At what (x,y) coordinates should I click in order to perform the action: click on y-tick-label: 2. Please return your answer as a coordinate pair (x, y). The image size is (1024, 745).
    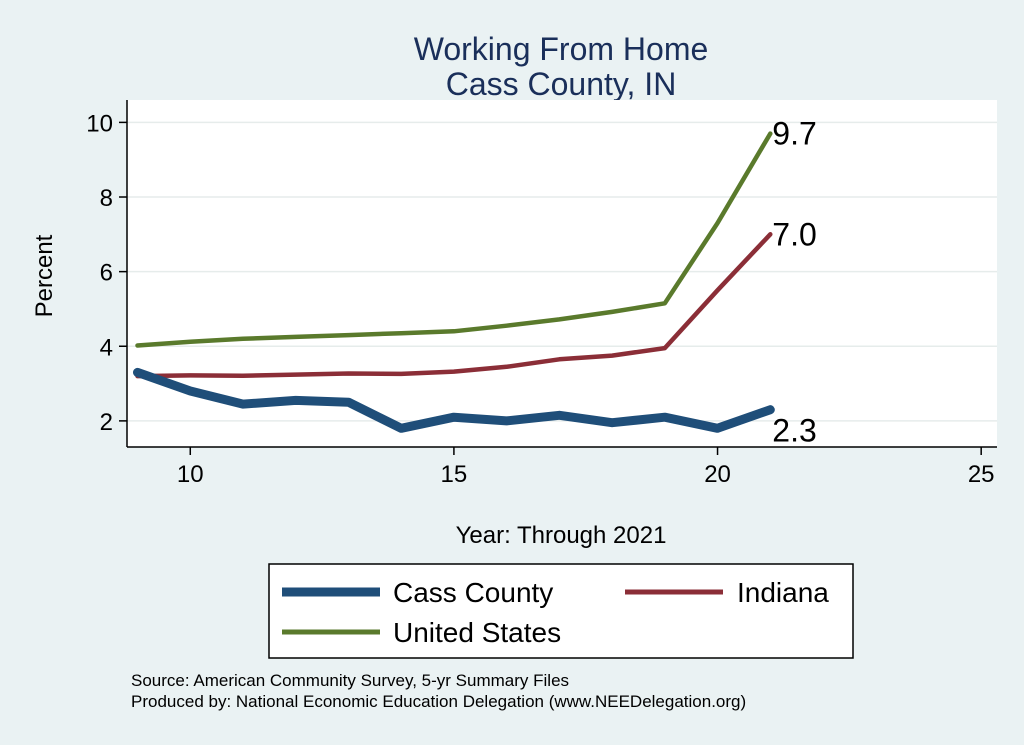
    Looking at the image, I should click on (106, 422).